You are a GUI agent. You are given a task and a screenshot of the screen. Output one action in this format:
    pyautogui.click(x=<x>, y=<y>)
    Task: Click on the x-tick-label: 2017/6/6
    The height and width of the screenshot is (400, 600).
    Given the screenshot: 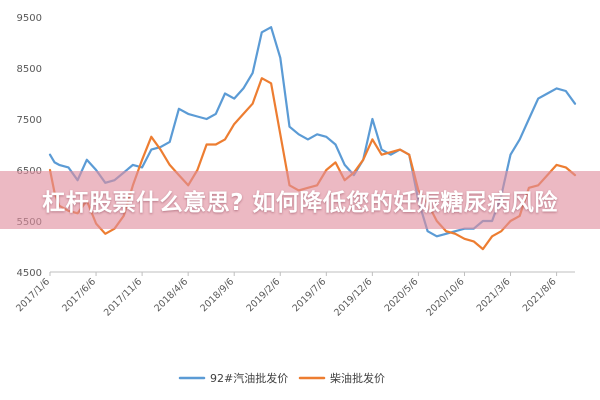 What is the action you would take?
    pyautogui.click(x=79, y=295)
    